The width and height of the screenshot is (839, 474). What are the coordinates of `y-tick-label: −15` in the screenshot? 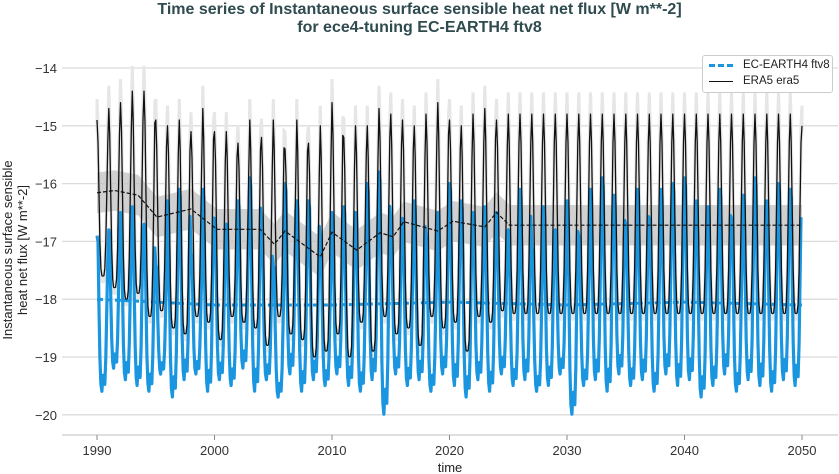 It's located at (46, 126).